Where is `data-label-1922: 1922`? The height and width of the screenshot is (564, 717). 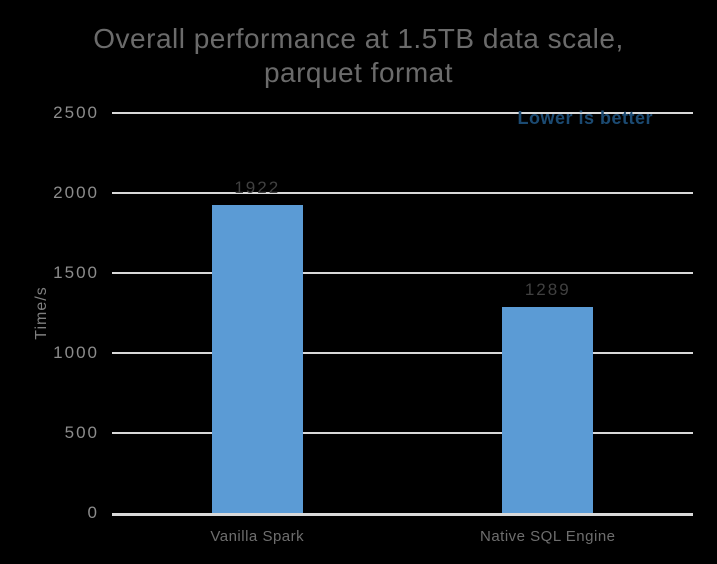
data-label-1922: 1922 is located at coordinates (257, 188).